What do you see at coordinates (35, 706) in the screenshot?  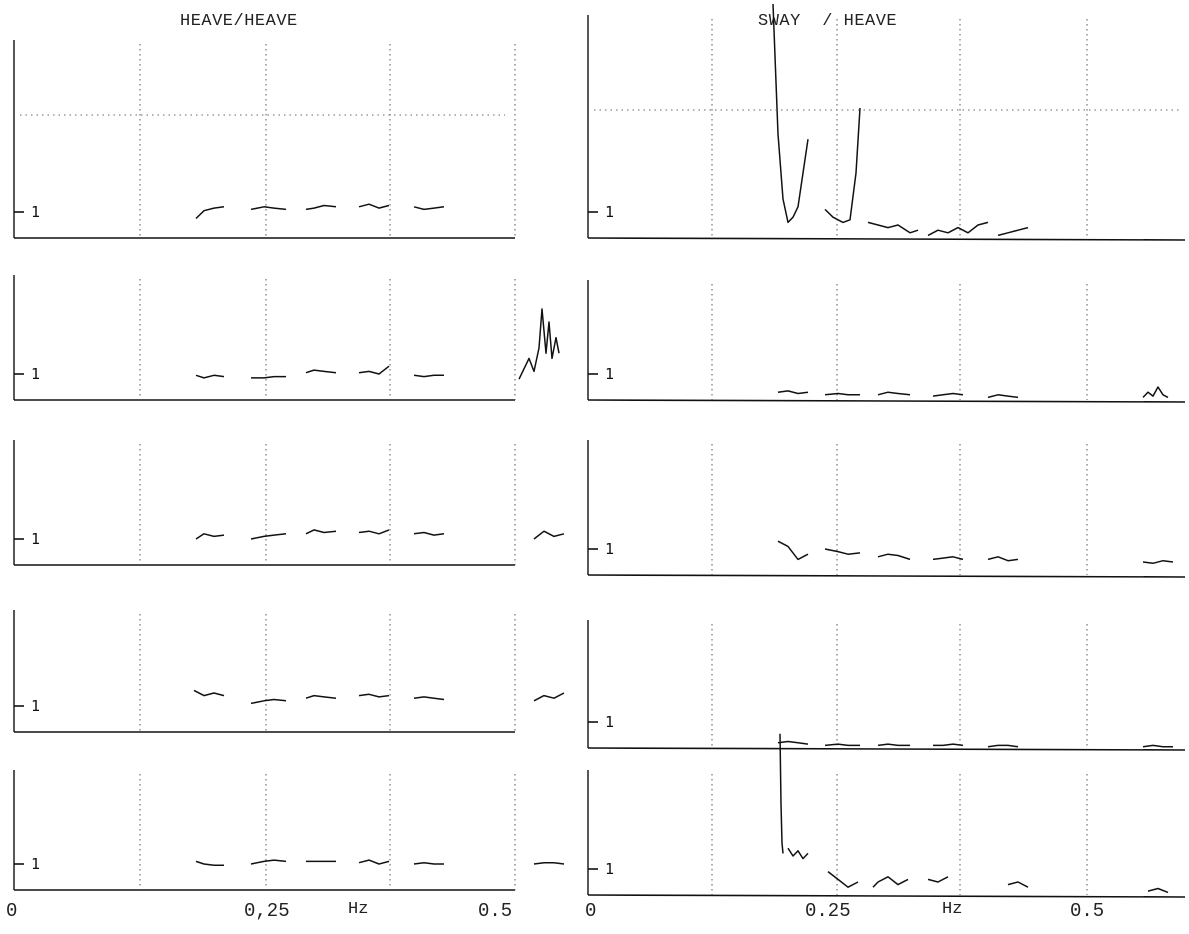 I see `y-tick-label-c0-r3: 1` at bounding box center [35, 706].